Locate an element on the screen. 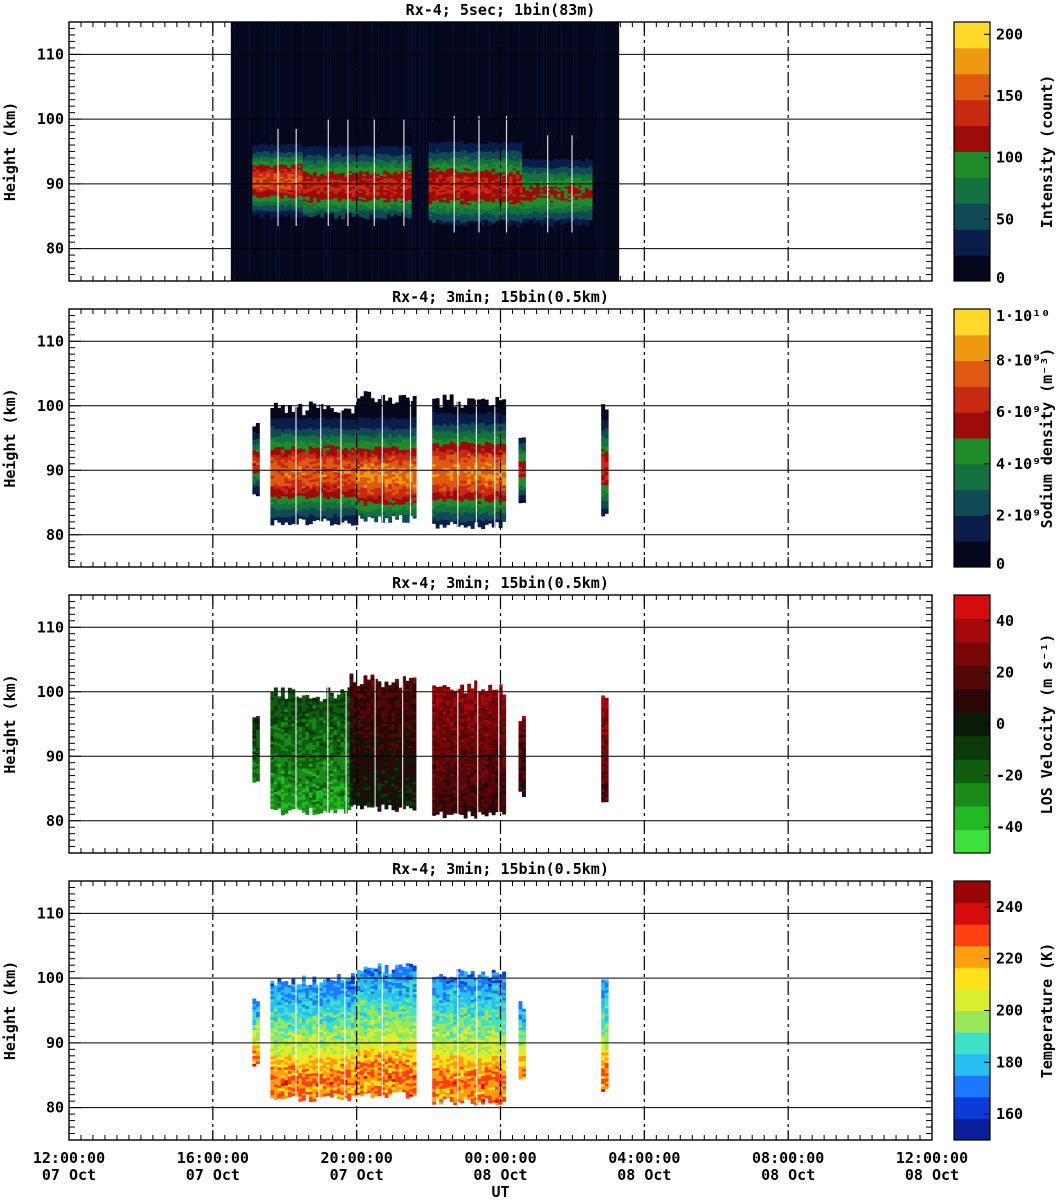 The image size is (1062, 1200). colorbar-label: Temperature (K) is located at coordinates (1047, 1010).